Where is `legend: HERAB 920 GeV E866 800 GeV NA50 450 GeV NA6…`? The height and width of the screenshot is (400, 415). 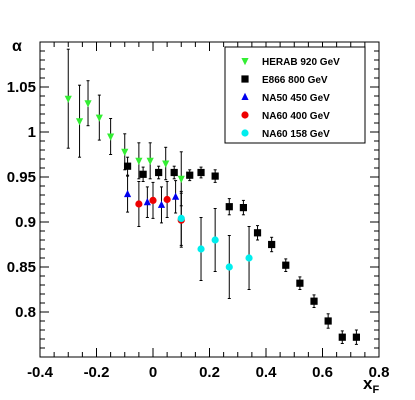 legend: HERAB 920 GeV E866 800 GeV NA50 450 GeV NA6… is located at coordinates (295, 95).